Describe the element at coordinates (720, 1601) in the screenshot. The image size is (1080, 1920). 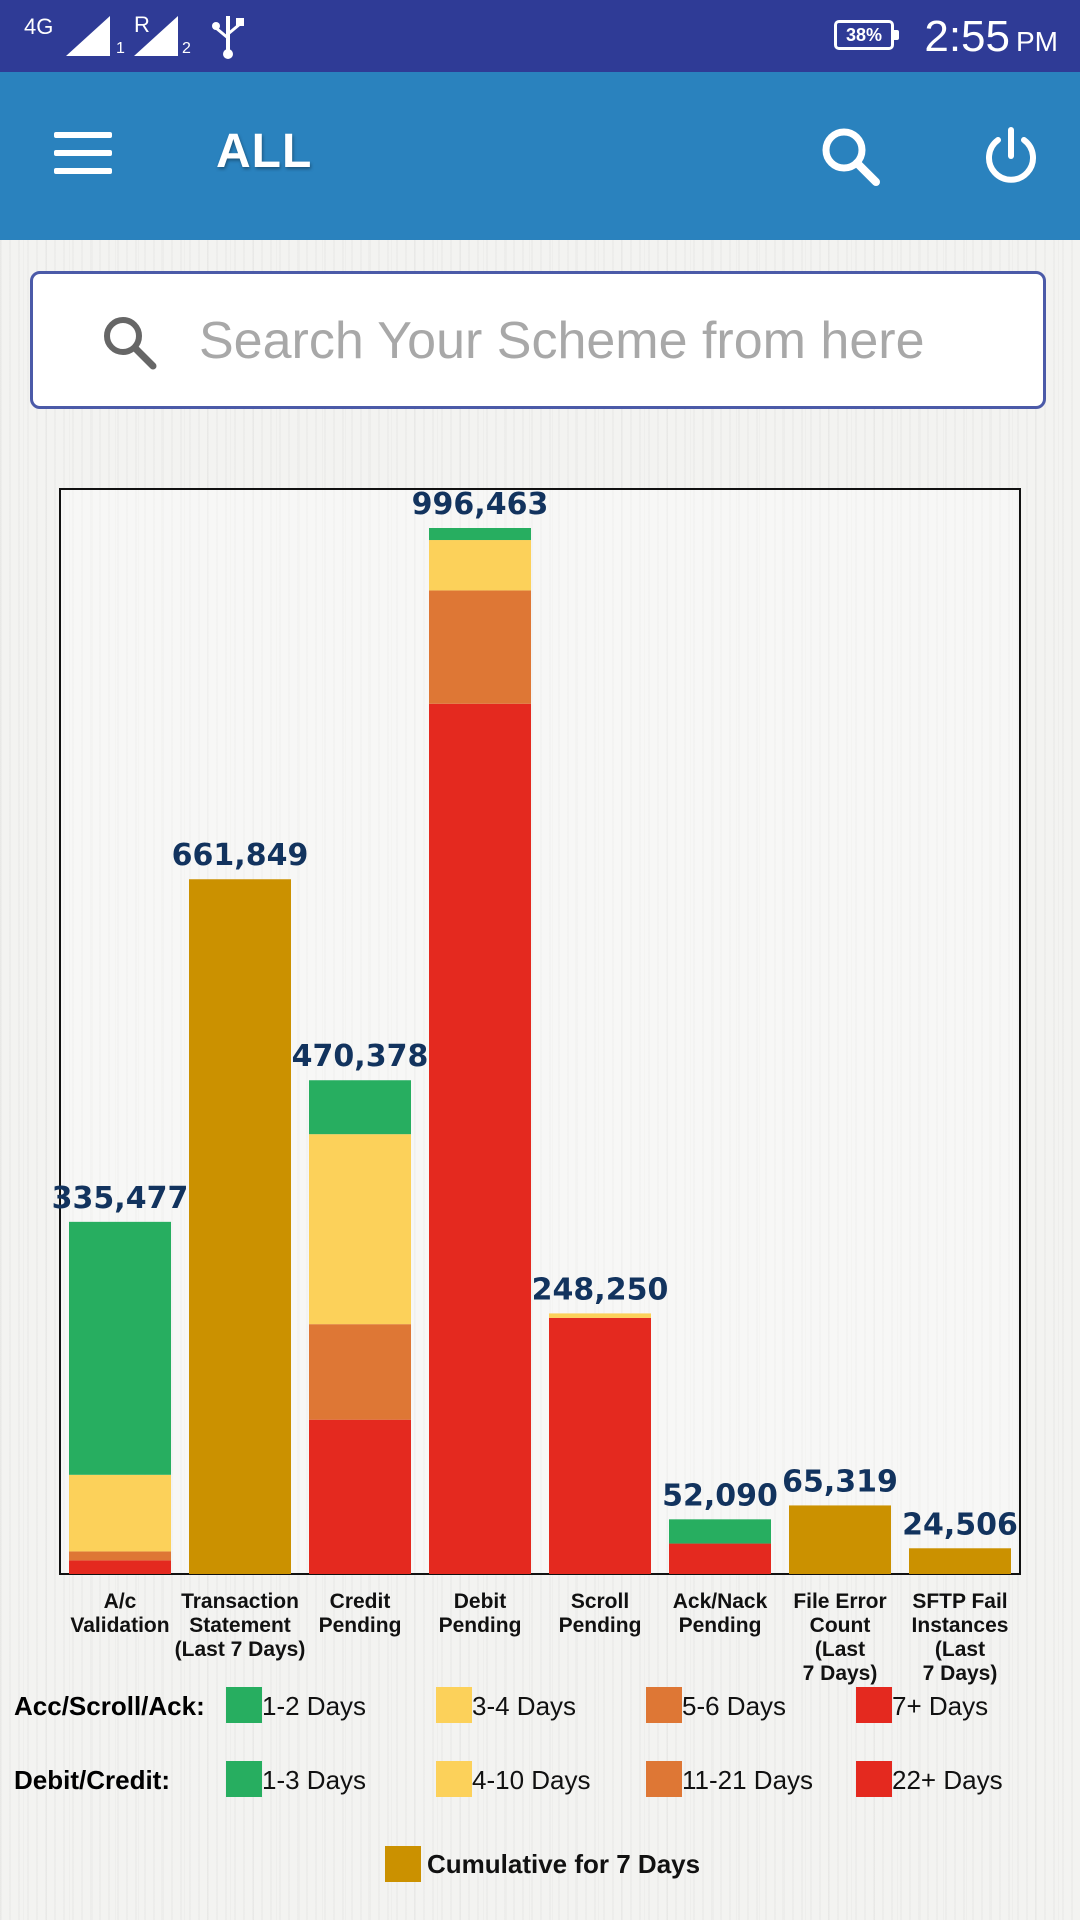
I see `category-label: Ack/Nack` at that location.